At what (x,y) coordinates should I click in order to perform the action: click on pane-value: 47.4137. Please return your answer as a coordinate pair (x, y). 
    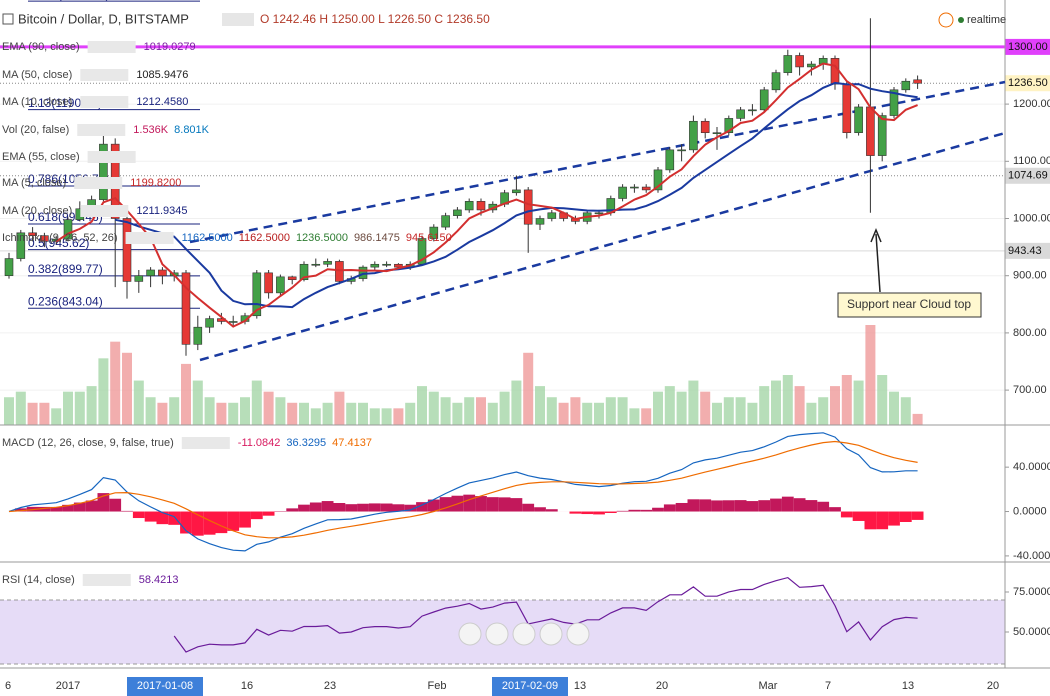
    Looking at the image, I should click on (352, 443).